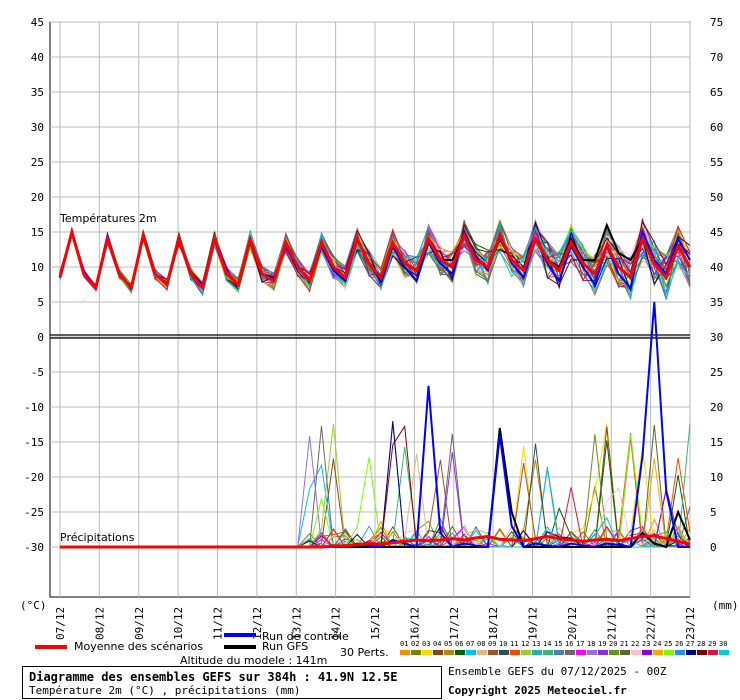  Describe the element at coordinates (240, 635) in the screenshot. I see `legend-control-swatch` at that location.